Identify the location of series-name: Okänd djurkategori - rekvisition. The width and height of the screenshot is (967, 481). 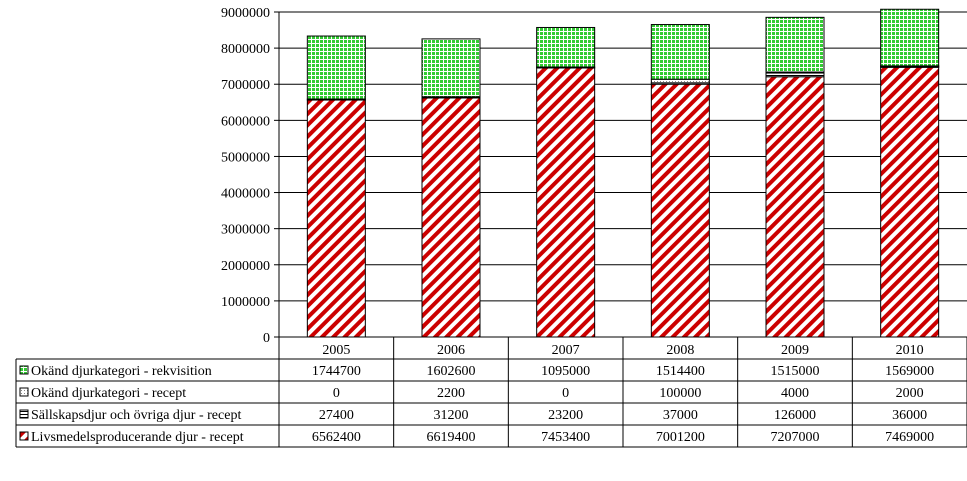
(121, 371).